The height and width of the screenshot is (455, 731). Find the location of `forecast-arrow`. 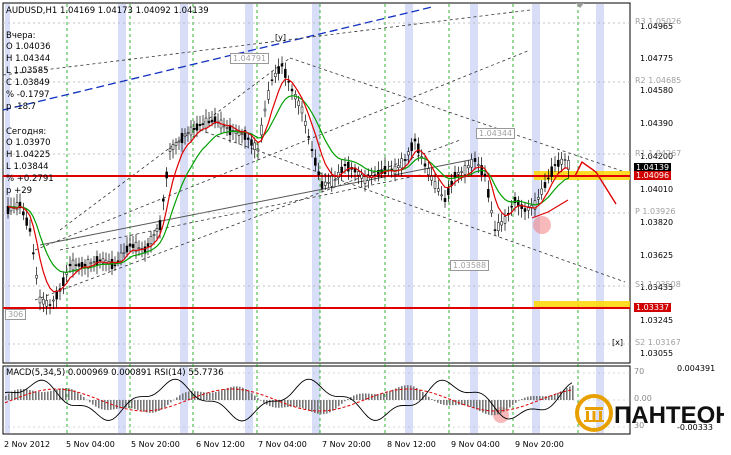

forecast-arrow is located at coordinates (595, 182).